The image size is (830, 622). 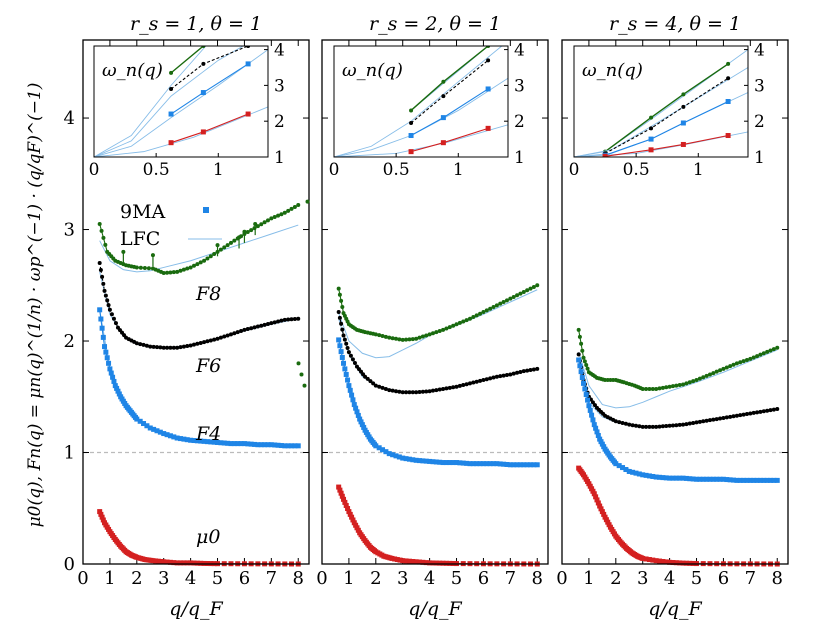 I want to click on inset-x-tick-label: 0.5, so click(x=156, y=170).